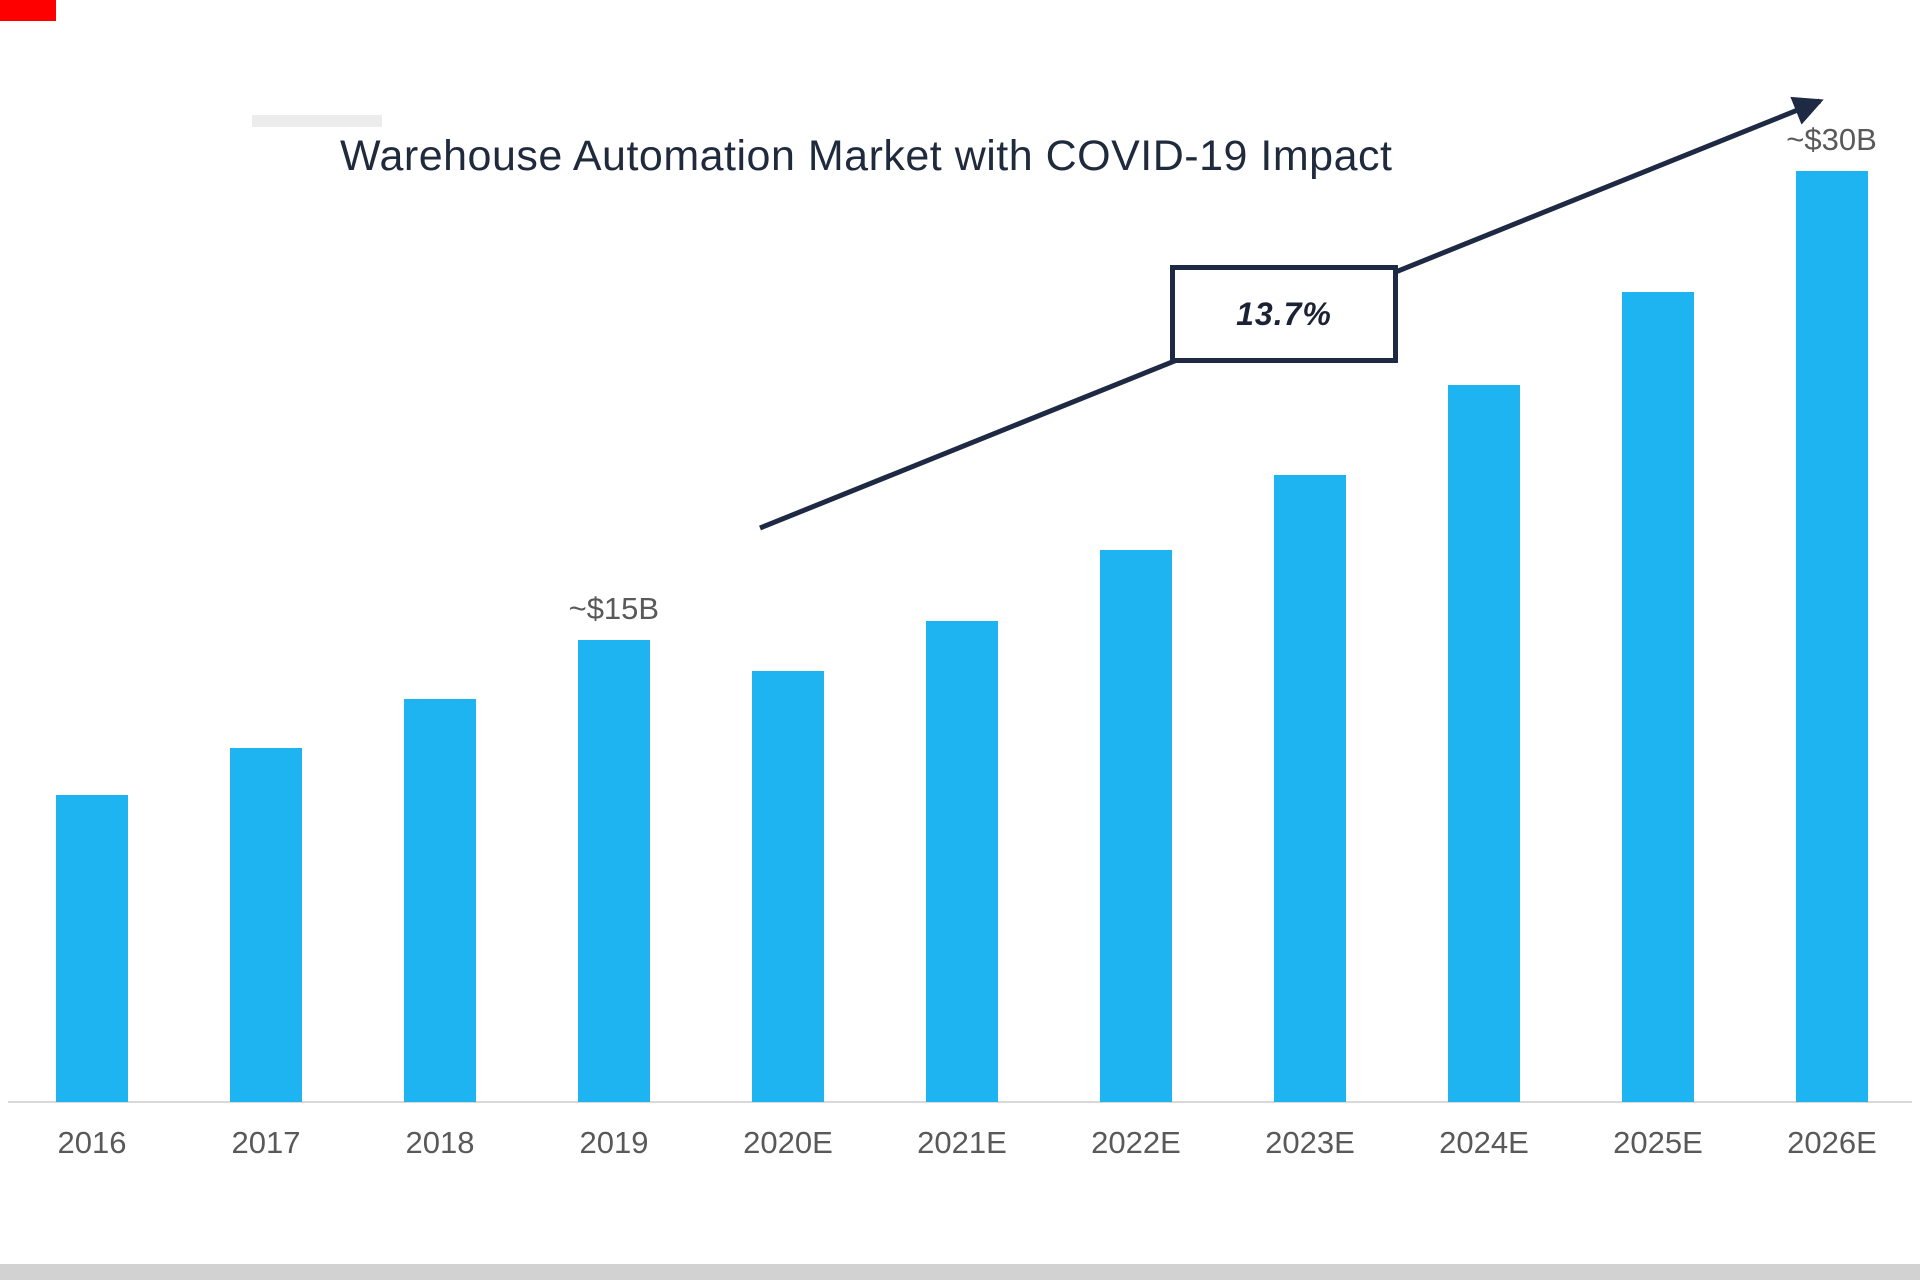 Image resolution: width=1920 pixels, height=1280 pixels. Describe the element at coordinates (317, 121) in the screenshot. I see `gray-smudge-artifact` at that location.